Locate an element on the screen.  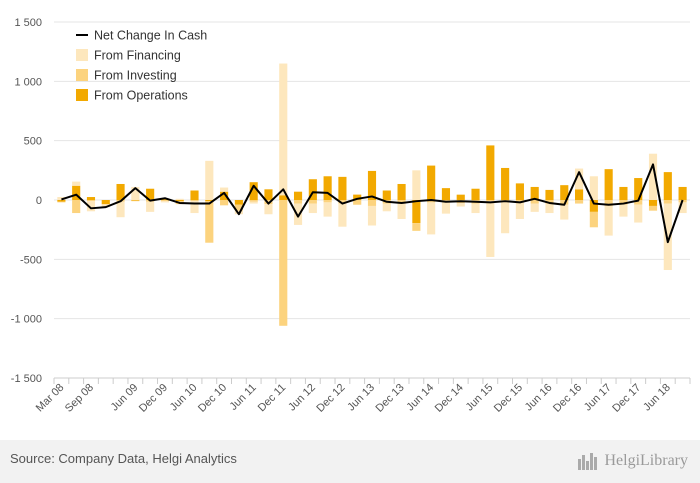
legend-label: From Investing is located at coordinates (135, 76).